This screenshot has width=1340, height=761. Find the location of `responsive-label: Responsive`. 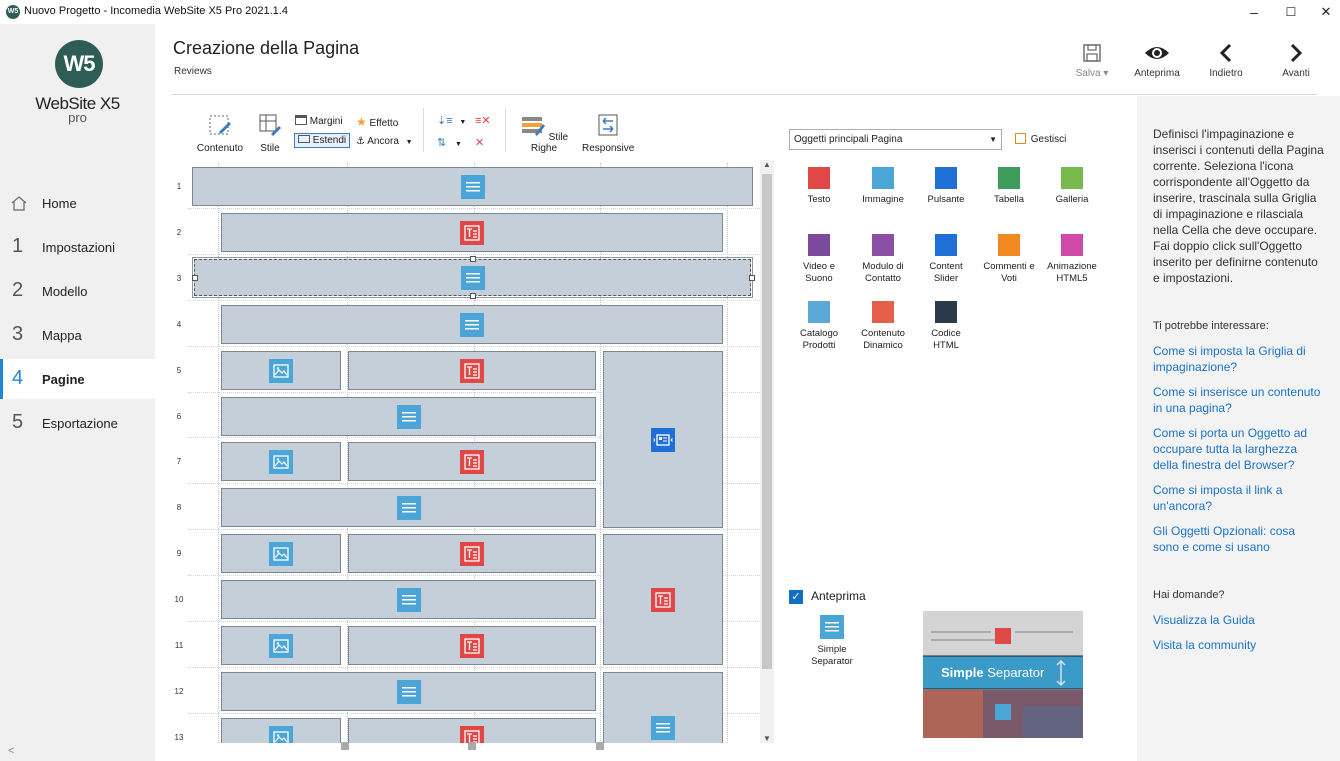

responsive-label: Responsive is located at coordinates (608, 148).